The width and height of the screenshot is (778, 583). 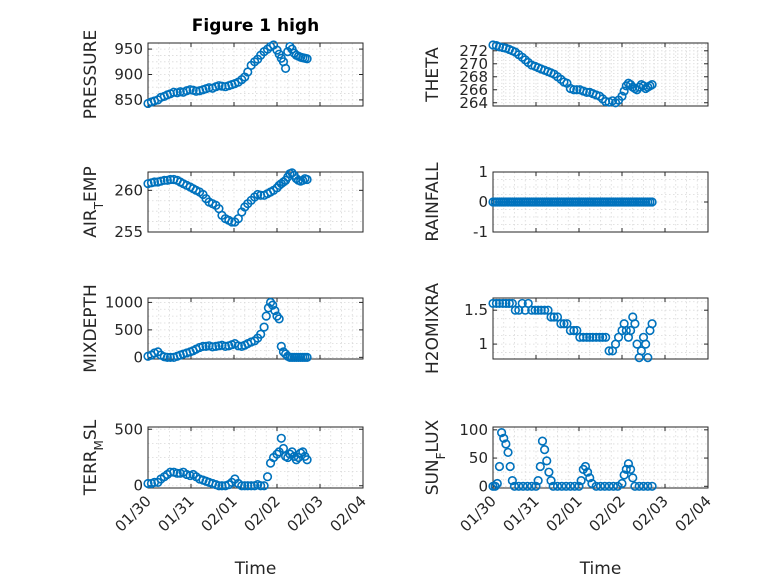 I want to click on y-tick-label: 260, so click(x=128, y=190).